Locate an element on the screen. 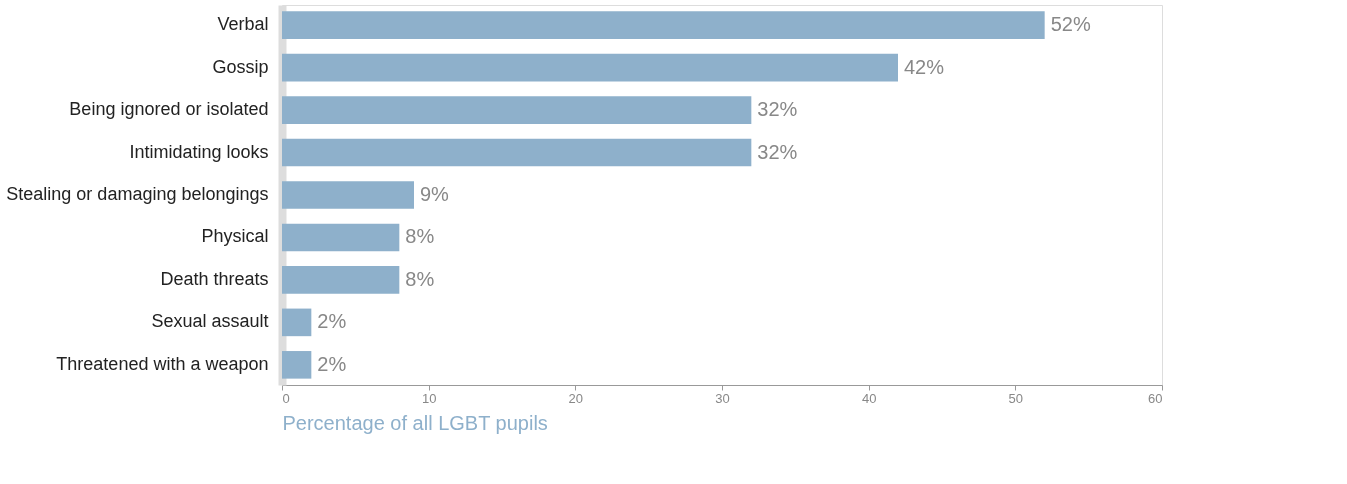 This screenshot has height=484, width=1347. y-tick-label: Stealing or damaging belongings is located at coordinates (137, 194).